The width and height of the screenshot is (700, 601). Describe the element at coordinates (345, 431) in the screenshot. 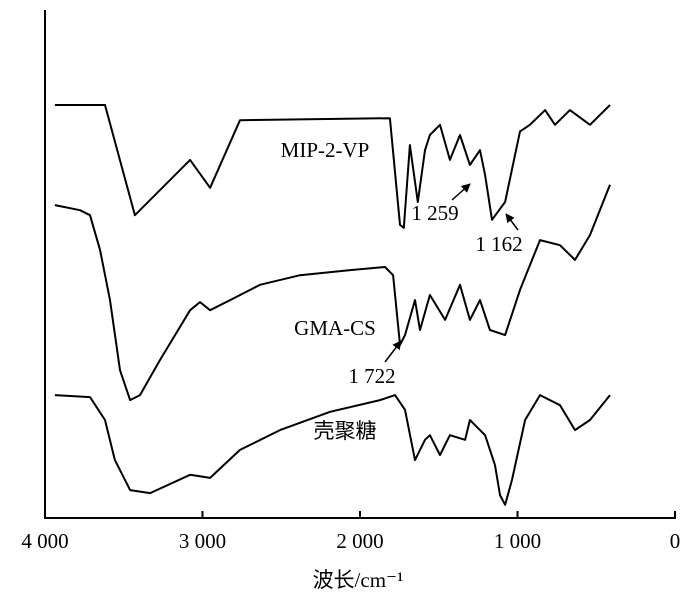

I see `series-label: 壳聚糖` at that location.